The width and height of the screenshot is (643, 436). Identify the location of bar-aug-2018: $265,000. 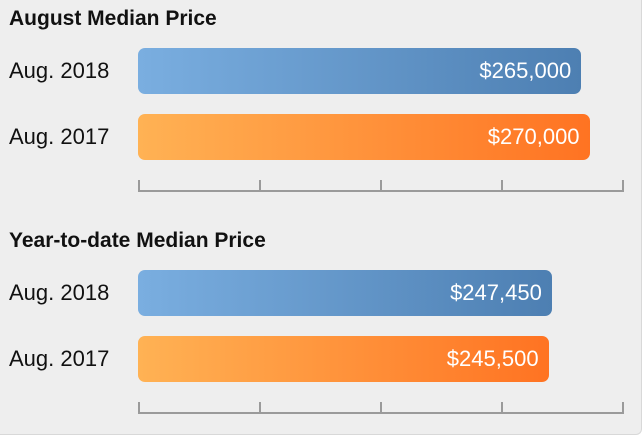
(360, 71).